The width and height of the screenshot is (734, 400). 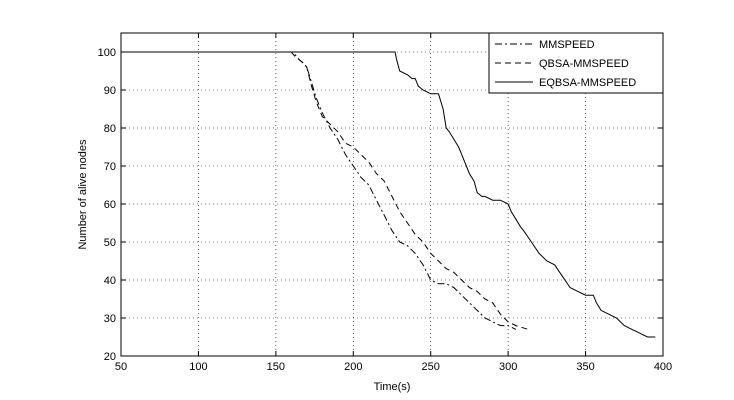 I want to click on y-tick-label: 30, so click(x=110, y=319).